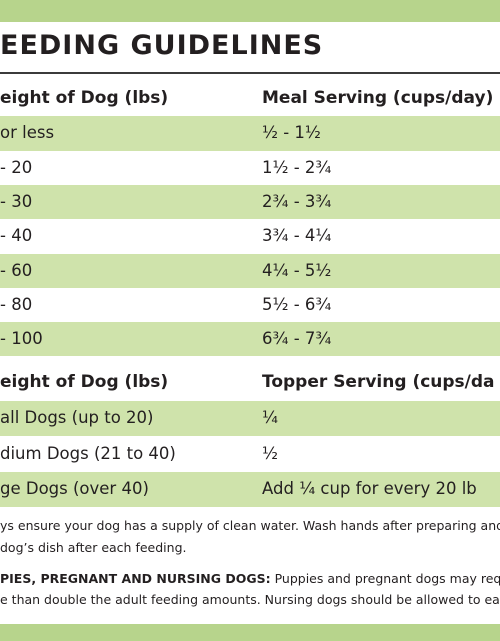  I want to click on table-row: - 80 5½ - 6¾, so click(250, 305).